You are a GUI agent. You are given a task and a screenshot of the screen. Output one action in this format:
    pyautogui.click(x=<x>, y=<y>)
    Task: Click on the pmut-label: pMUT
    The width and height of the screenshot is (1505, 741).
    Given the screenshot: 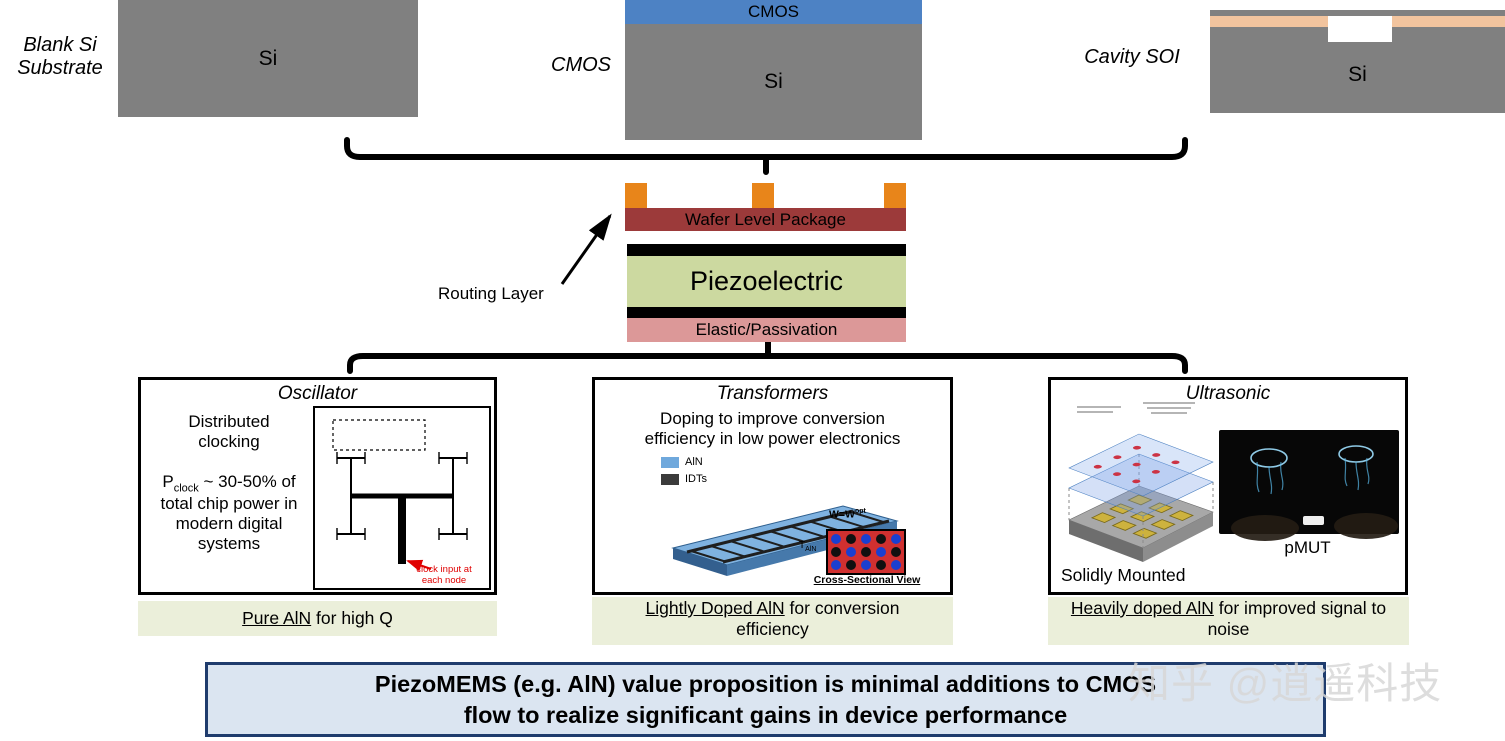 What is the action you would take?
    pyautogui.click(x=1307, y=547)
    